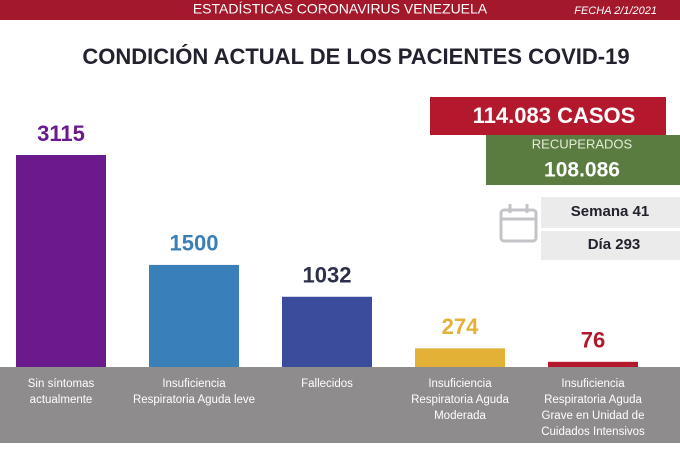 The image size is (680, 470). I want to click on week-box, so click(610, 212).